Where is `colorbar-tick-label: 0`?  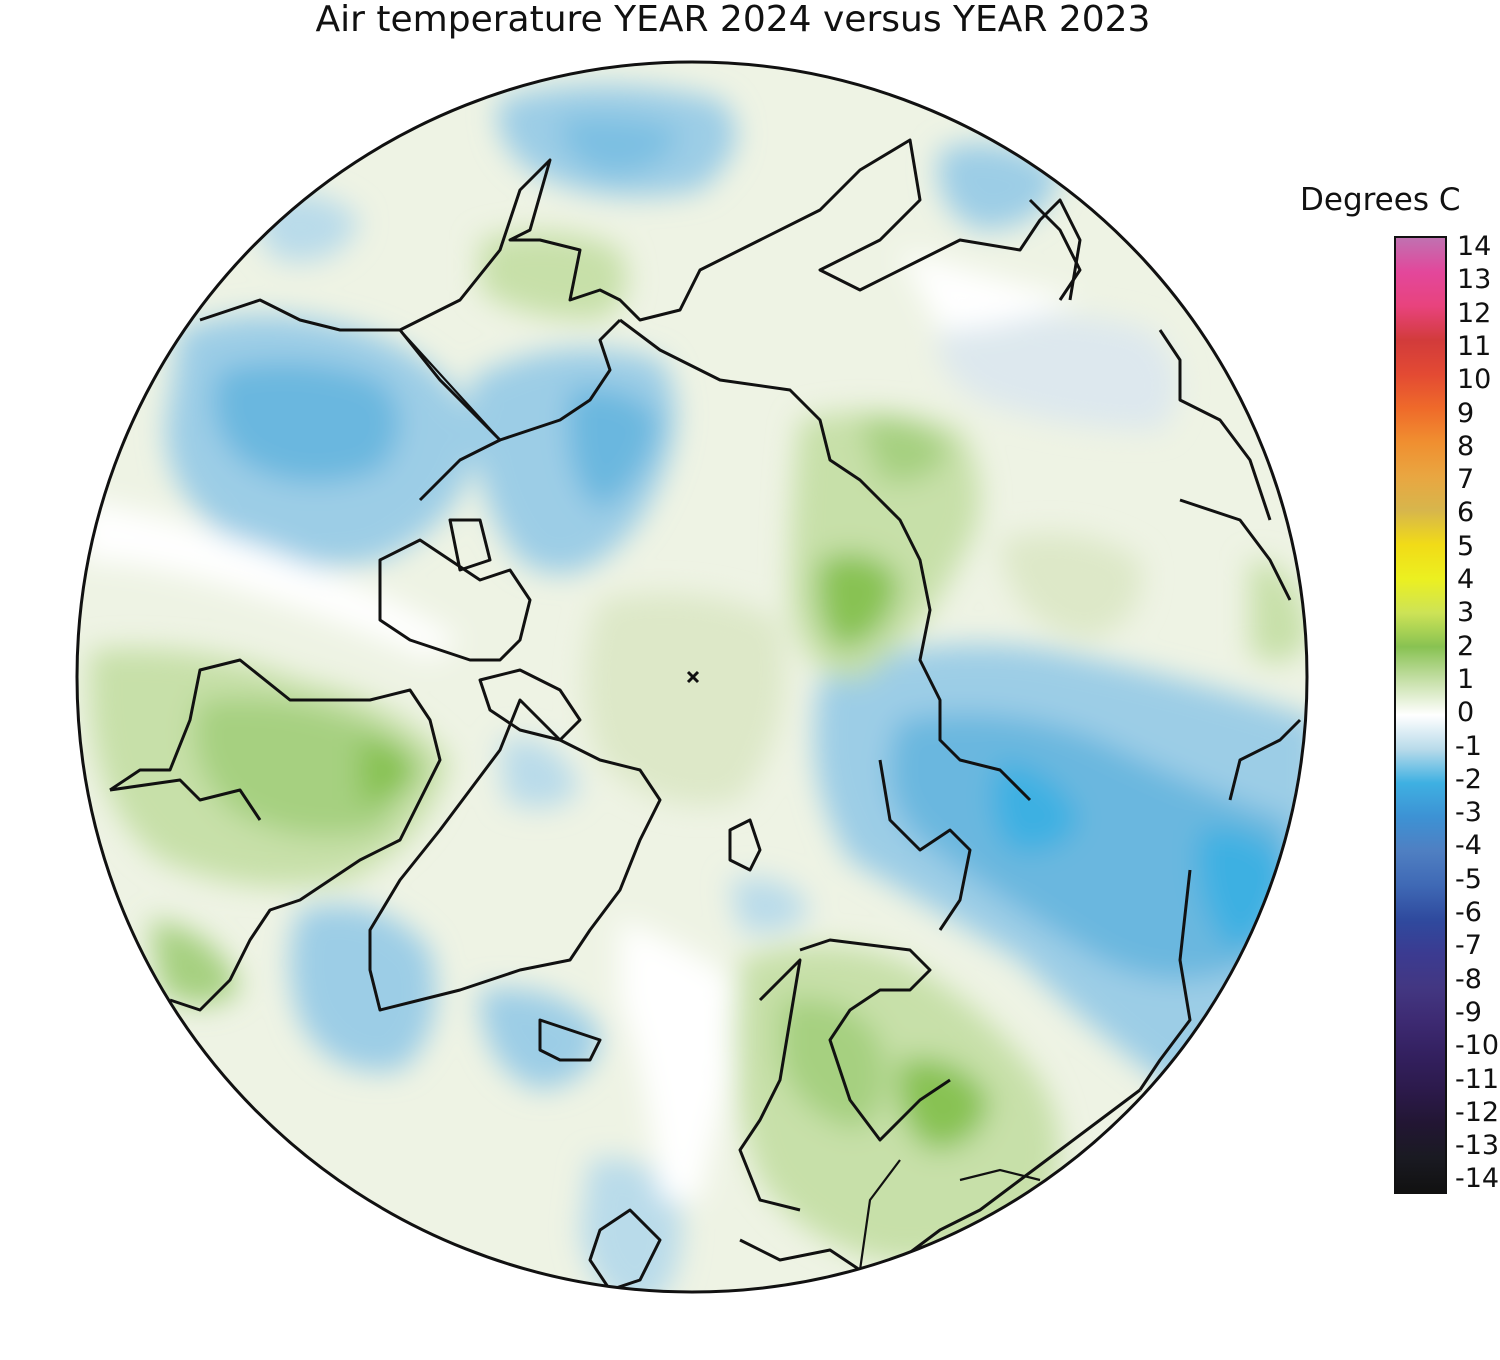 colorbar-tick-label: 0 is located at coordinates (1466, 713).